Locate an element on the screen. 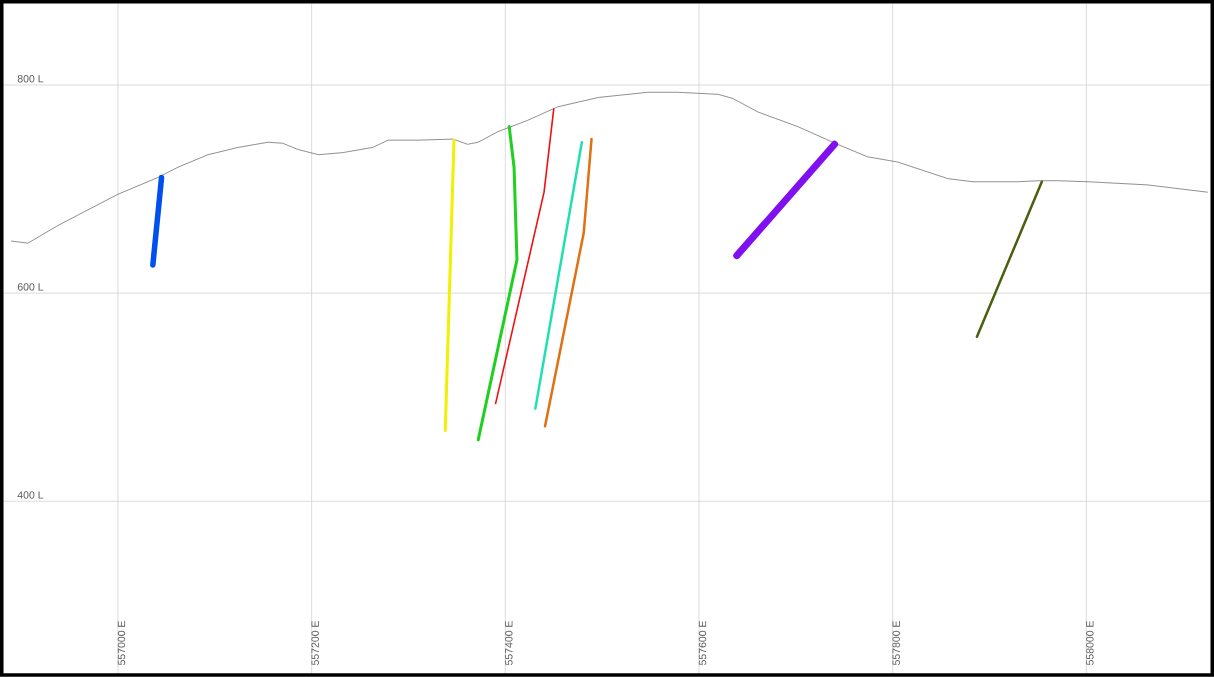  y-tick-label: 400 L is located at coordinates (30, 495).